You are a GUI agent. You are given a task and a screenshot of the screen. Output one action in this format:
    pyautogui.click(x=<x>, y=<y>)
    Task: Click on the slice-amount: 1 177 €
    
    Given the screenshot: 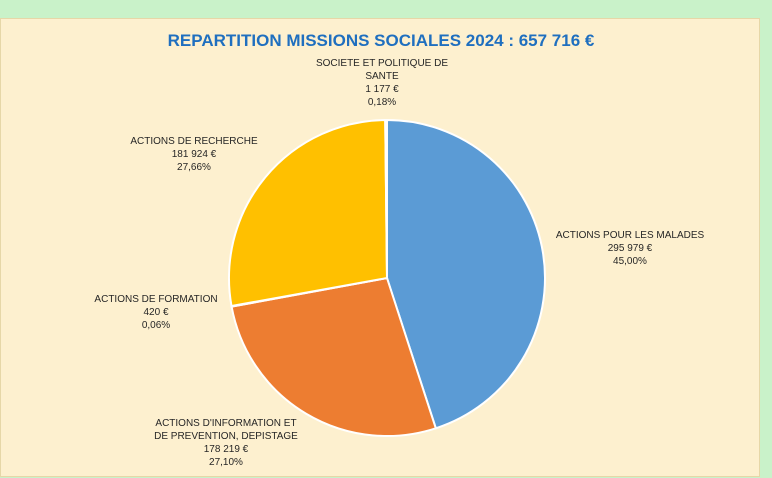 What is the action you would take?
    pyautogui.click(x=382, y=89)
    